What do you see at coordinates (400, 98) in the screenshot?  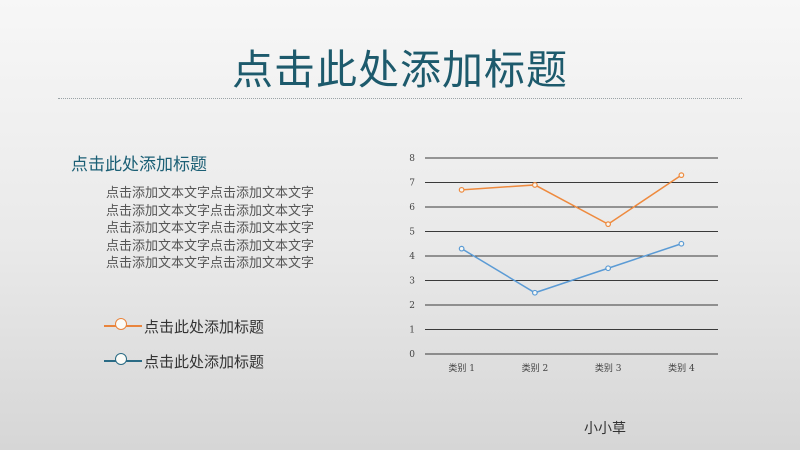 I see `title-divider` at bounding box center [400, 98].